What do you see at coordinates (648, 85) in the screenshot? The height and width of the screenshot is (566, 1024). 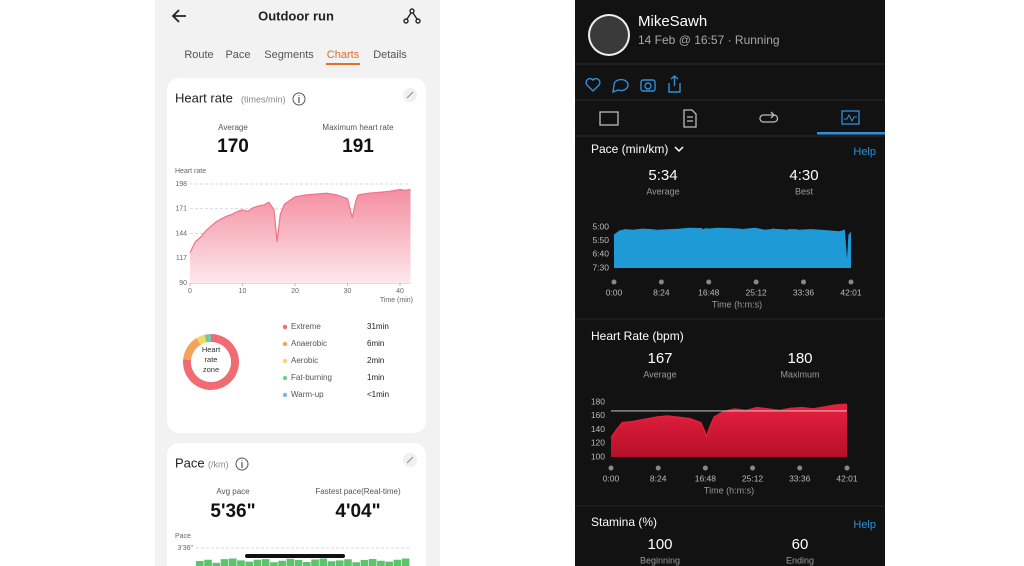 I see `add-photo-button` at bounding box center [648, 85].